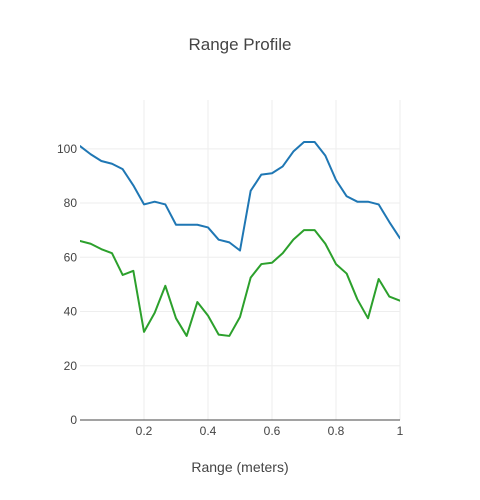  What do you see at coordinates (239, 467) in the screenshot?
I see `x-axis-title: Range (meters)` at bounding box center [239, 467].